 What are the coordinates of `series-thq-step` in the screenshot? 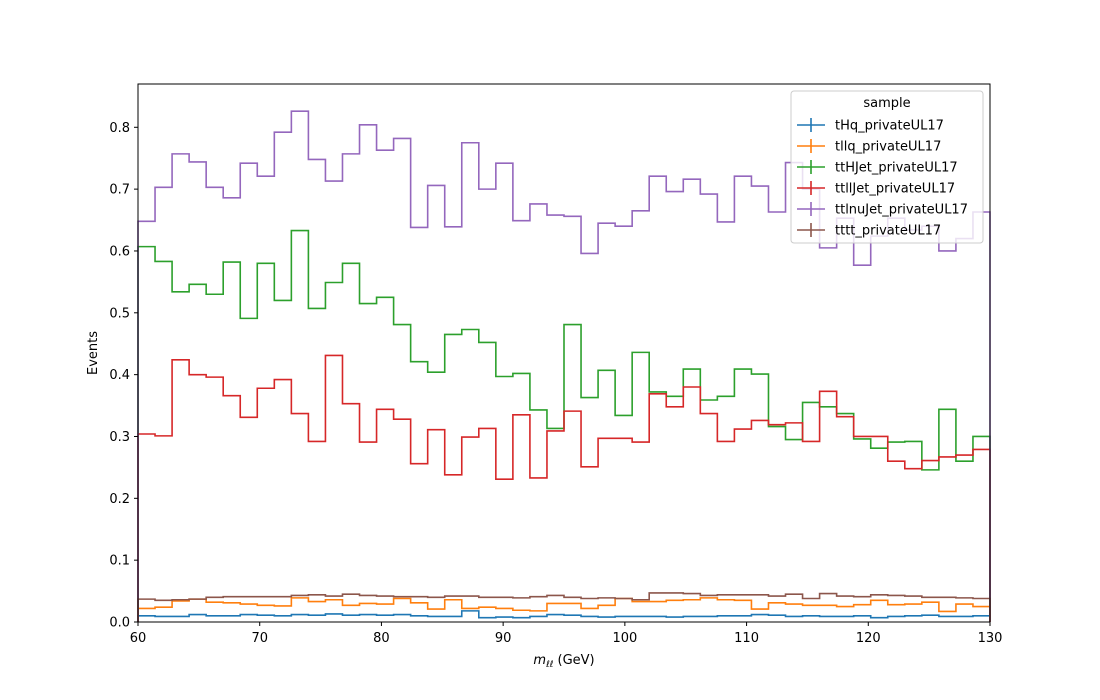 It's located at (564, 616).